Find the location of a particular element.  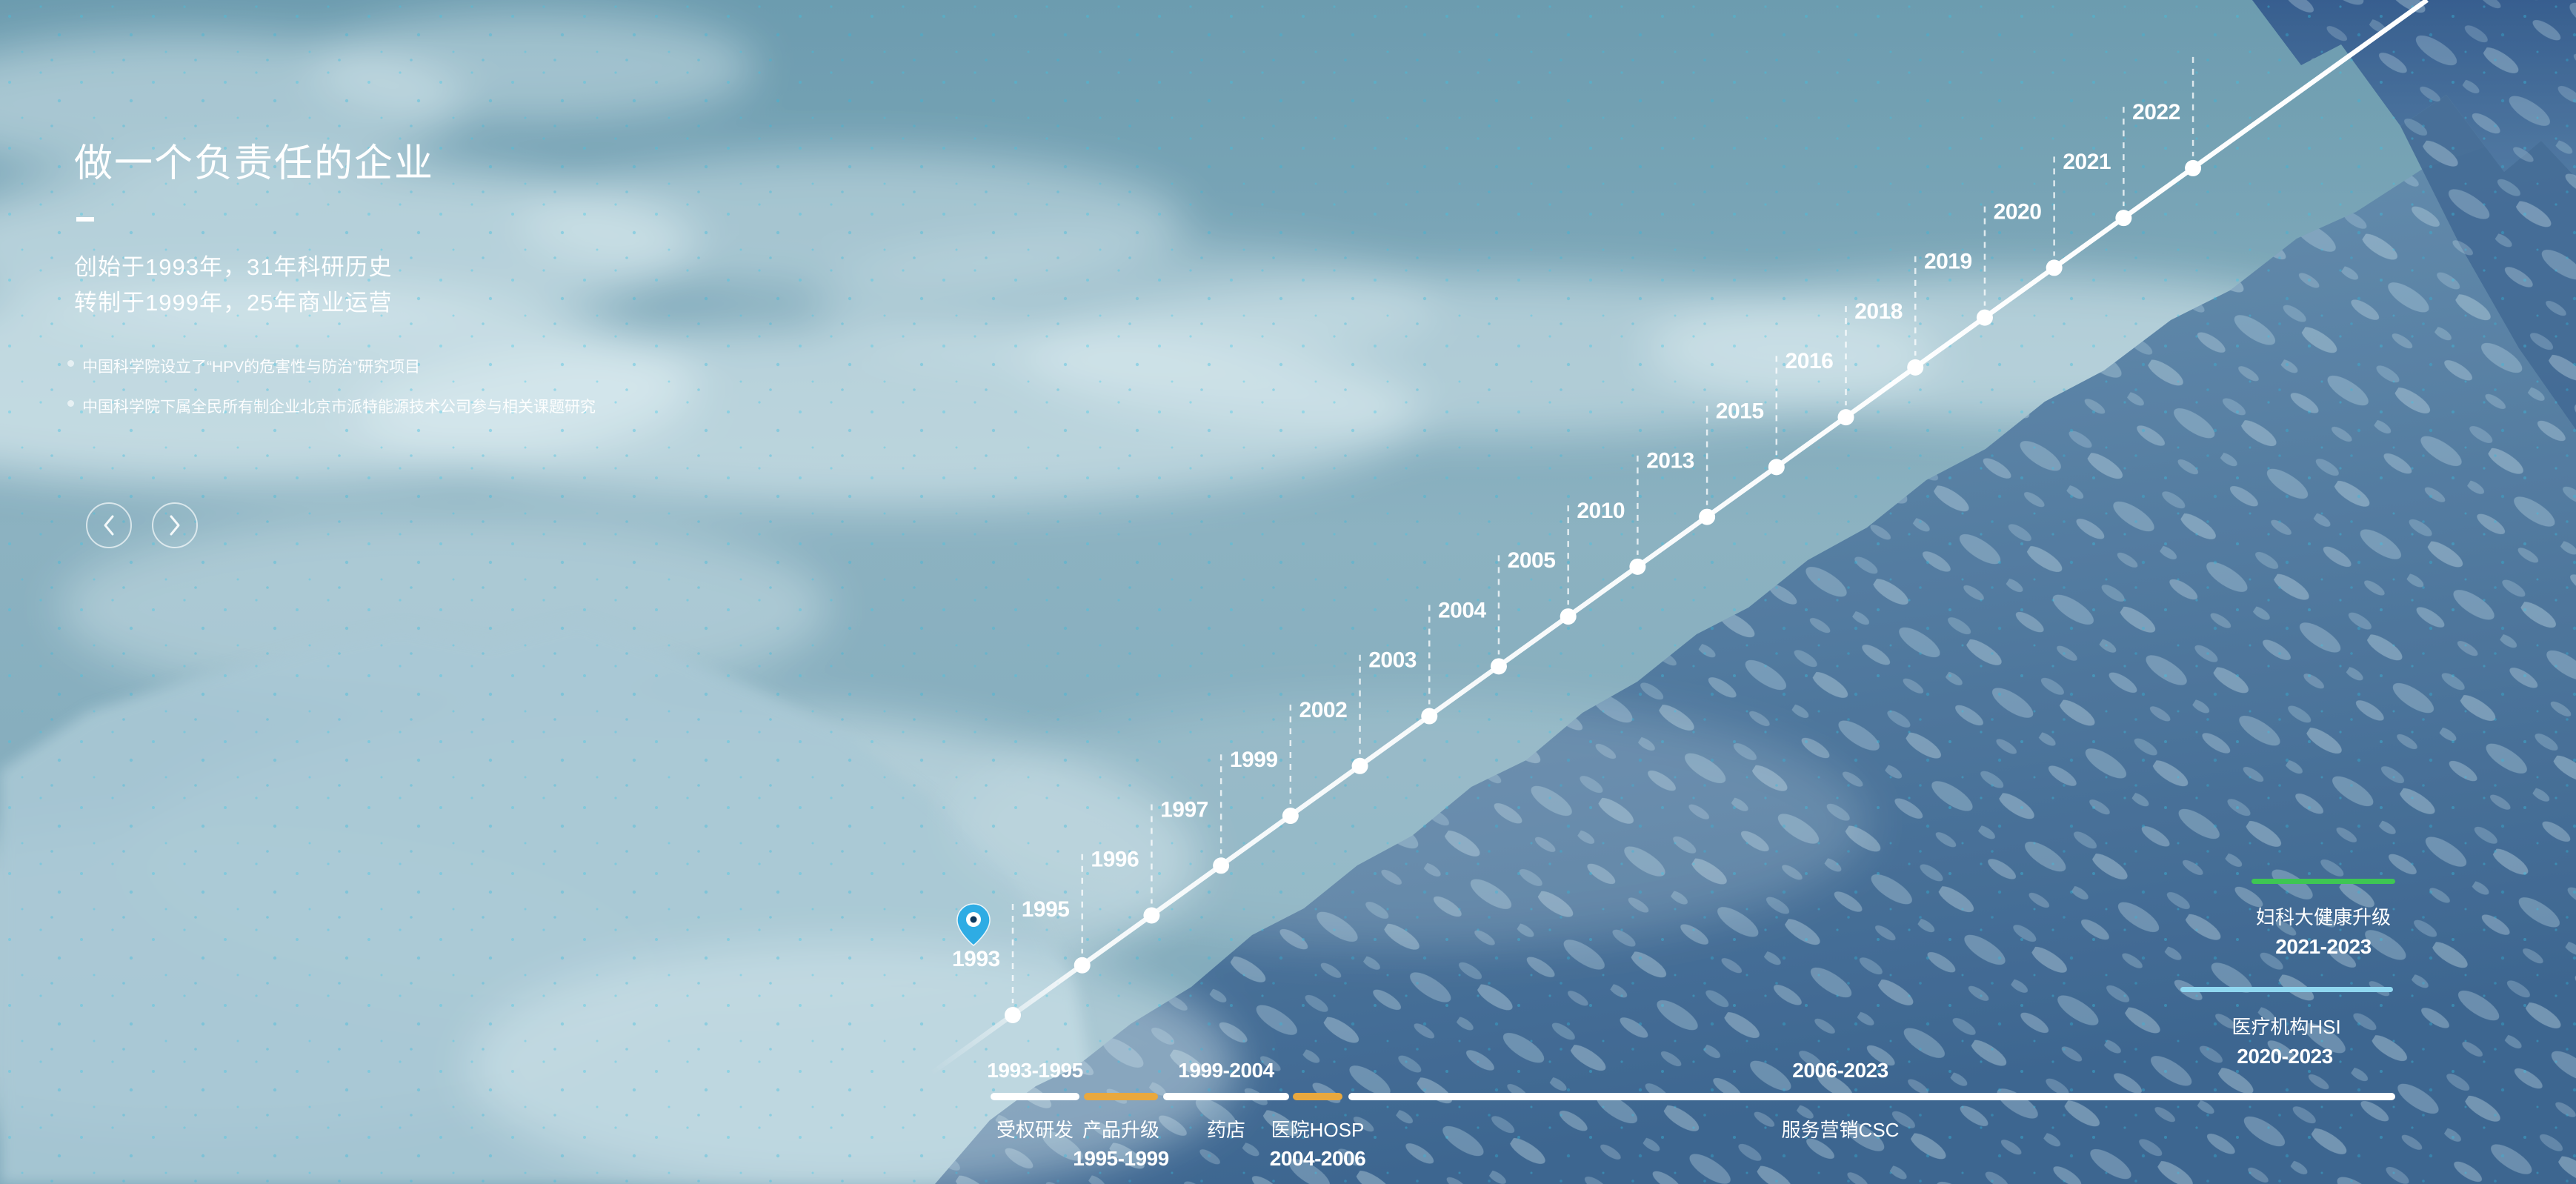

legend-green-bar is located at coordinates (2323, 881).